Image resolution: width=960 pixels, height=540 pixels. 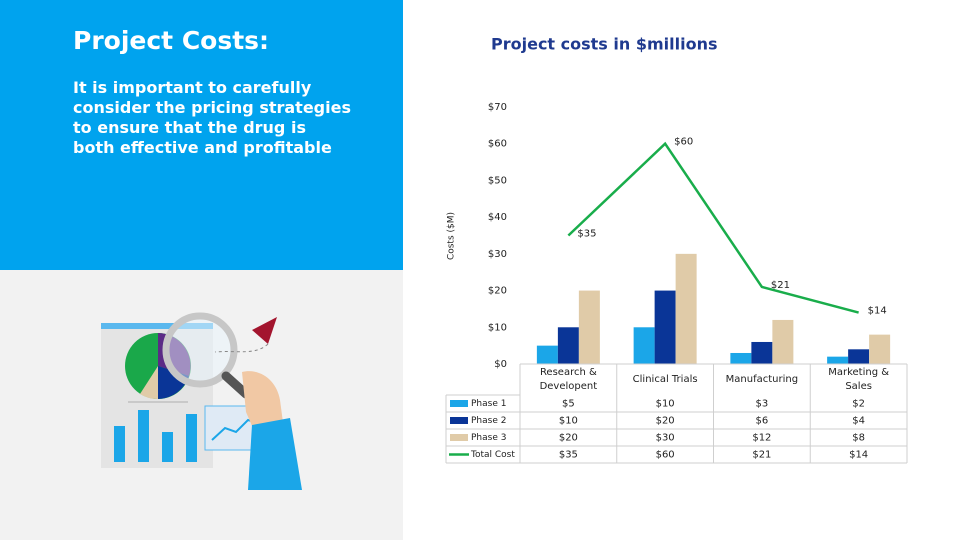 I want to click on x-tick-label: Manufacturing, so click(x=762, y=379).